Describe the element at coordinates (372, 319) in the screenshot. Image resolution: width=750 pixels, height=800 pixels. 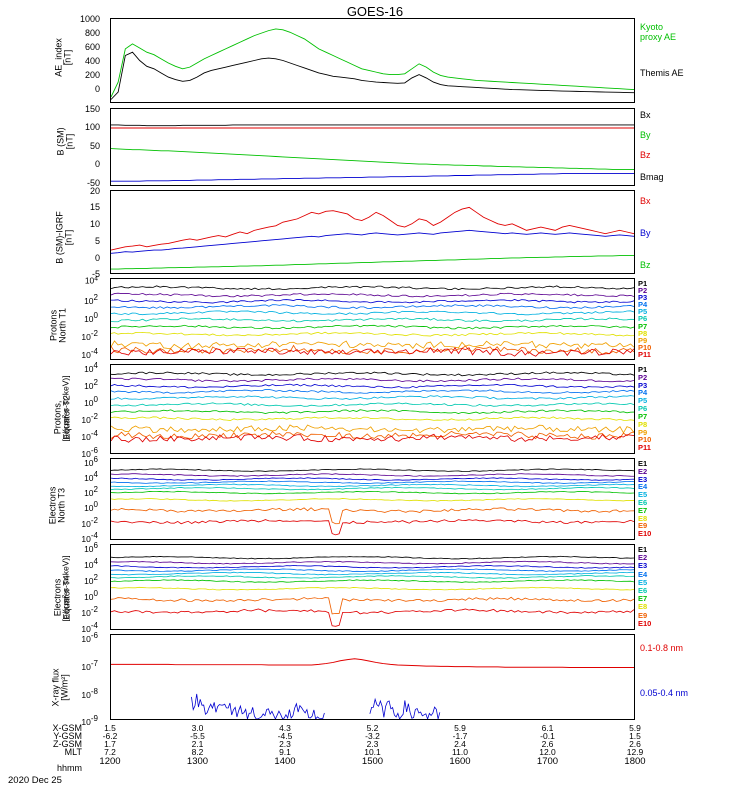
I see `panel-protons-north-t1` at that location.